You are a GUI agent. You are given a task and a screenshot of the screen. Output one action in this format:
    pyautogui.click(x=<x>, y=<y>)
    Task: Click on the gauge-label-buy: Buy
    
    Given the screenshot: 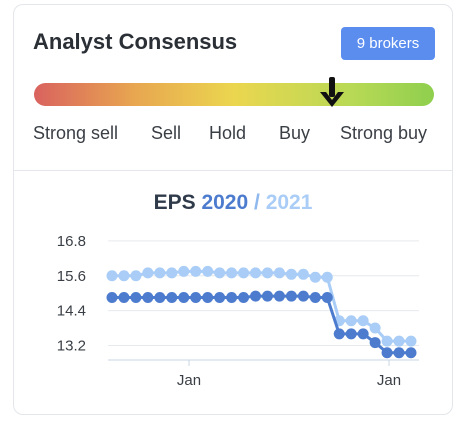 What is the action you would take?
    pyautogui.click(x=295, y=133)
    